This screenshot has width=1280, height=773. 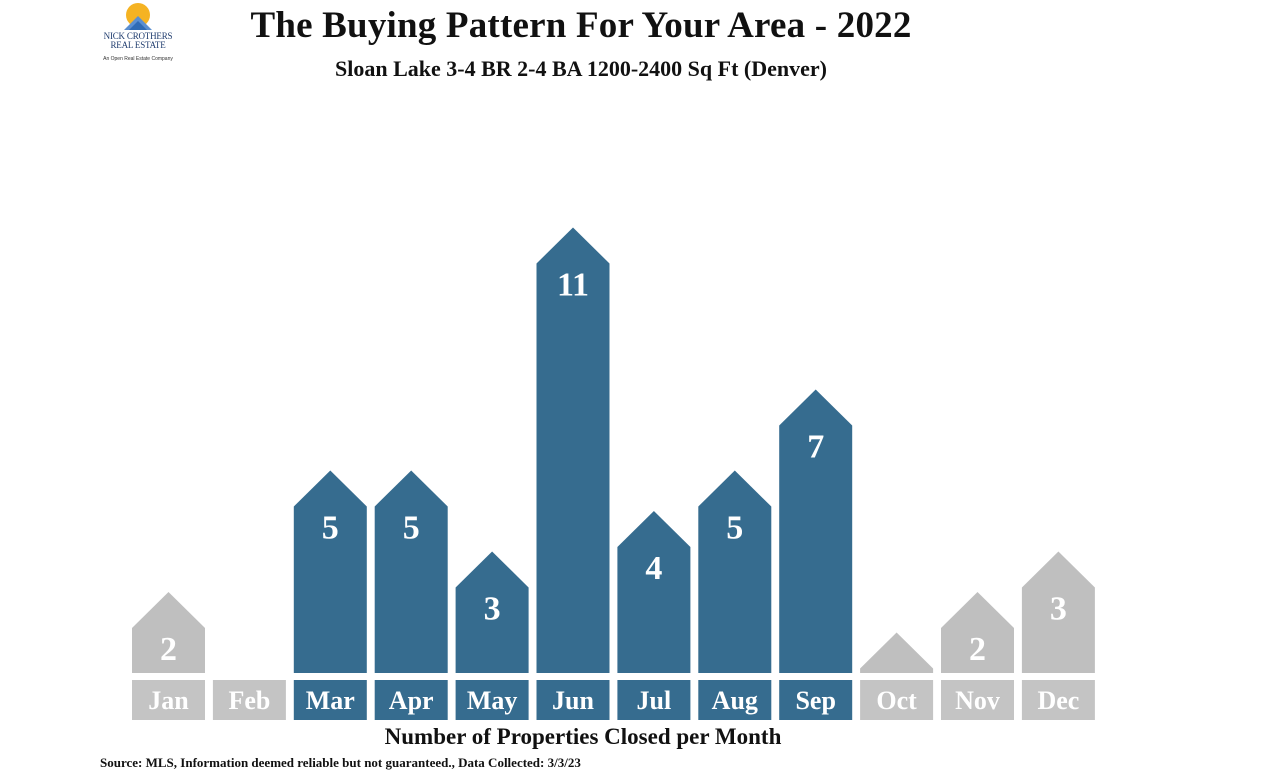 What do you see at coordinates (330, 528) in the screenshot?
I see `data-label-mar: 5` at bounding box center [330, 528].